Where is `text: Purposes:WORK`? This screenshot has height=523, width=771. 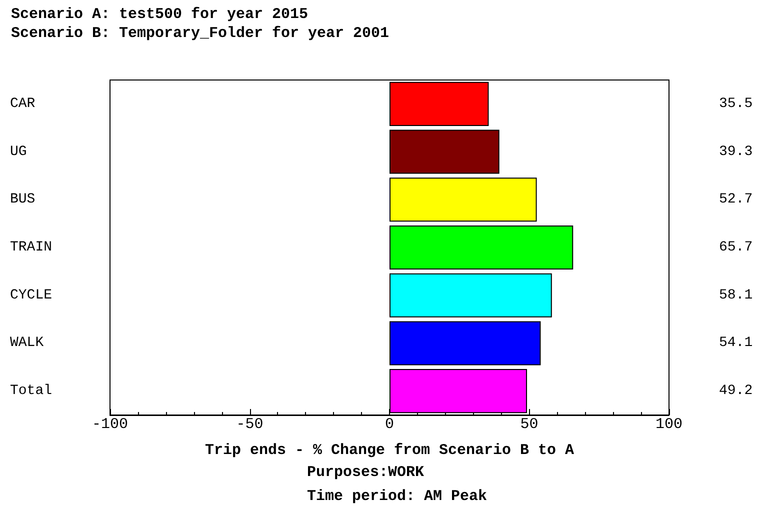
text: Purposes:WORK is located at coordinates (365, 472).